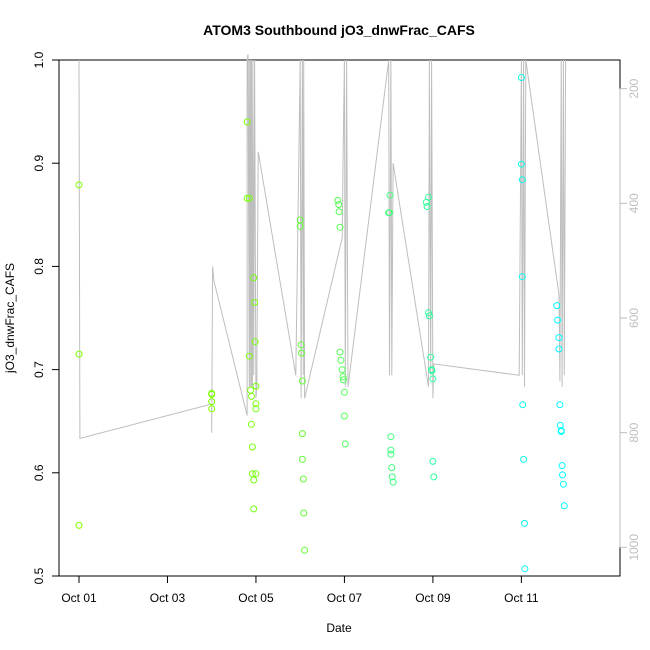 The image size is (650, 650). I want to click on x-axis: Oct 01 Oct 03 Oct 05 Oct 07 Oct 09 Oct 11, so click(300, 590).